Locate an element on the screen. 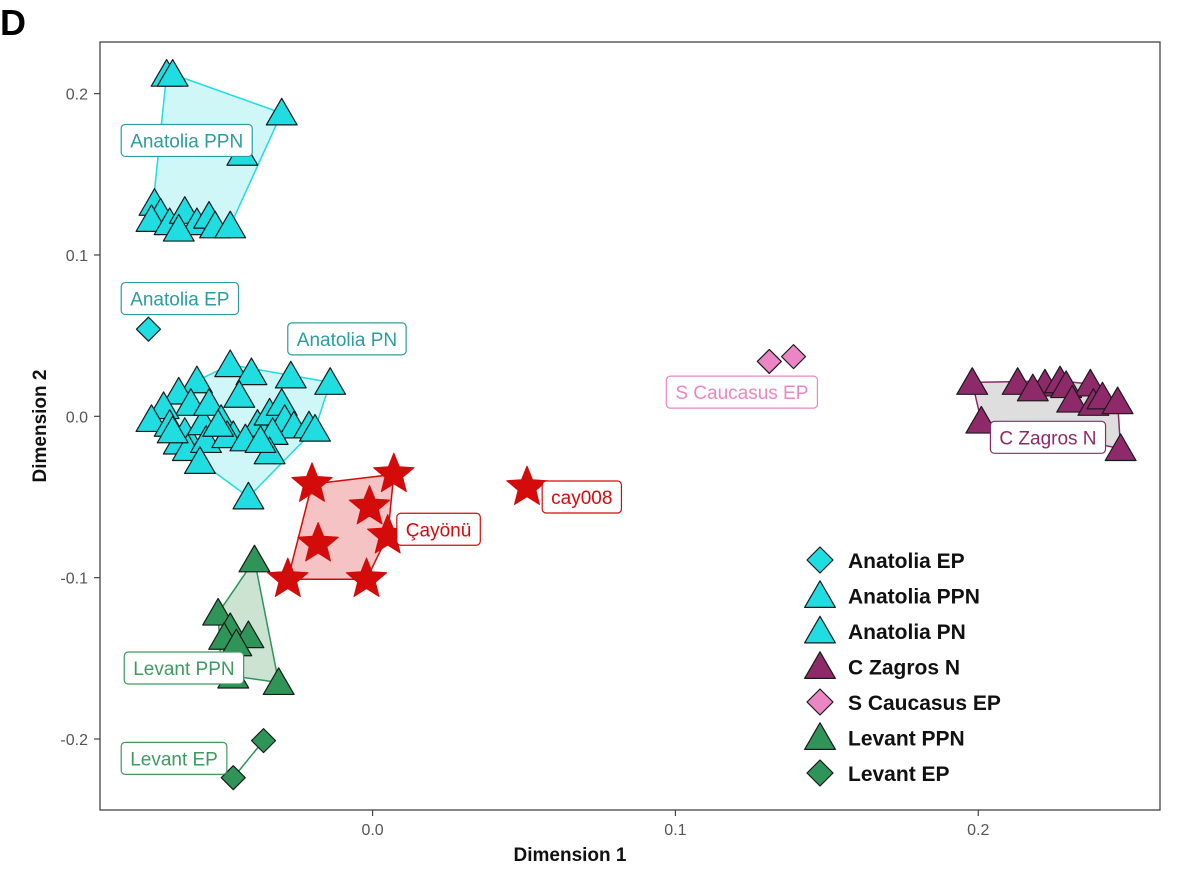 Image resolution: width=1200 pixels, height=876 pixels. label-box-levant-ppn is located at coordinates (184, 668).